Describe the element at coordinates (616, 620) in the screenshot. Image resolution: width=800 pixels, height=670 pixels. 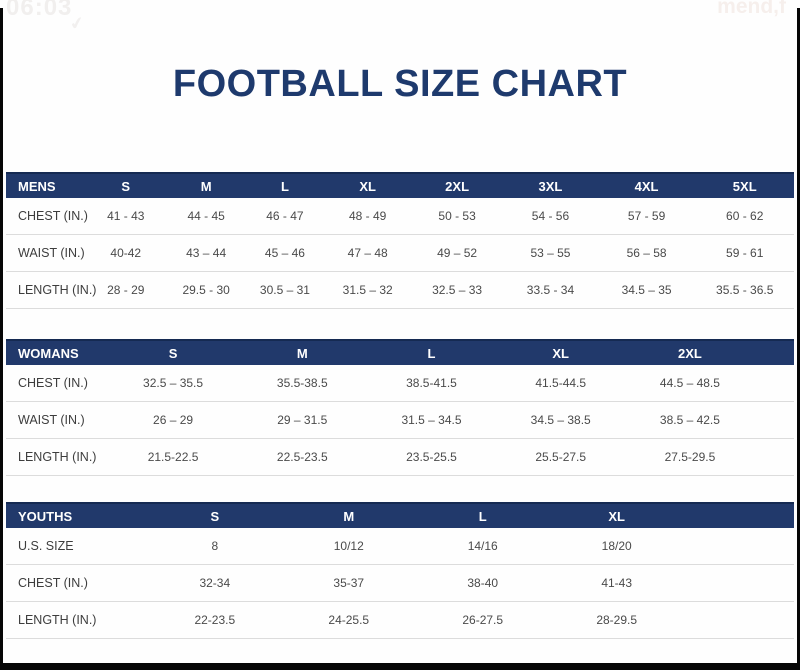
I see `size-value-cell: 28-29.5` at that location.